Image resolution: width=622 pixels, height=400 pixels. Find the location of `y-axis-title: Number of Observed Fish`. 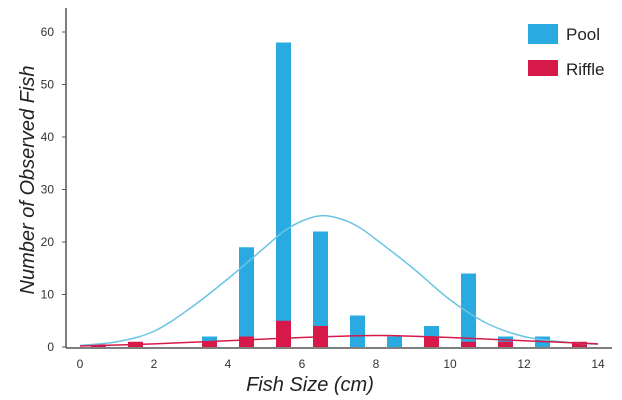

y-axis-title: Number of Observed Fish is located at coordinates (28, 180).